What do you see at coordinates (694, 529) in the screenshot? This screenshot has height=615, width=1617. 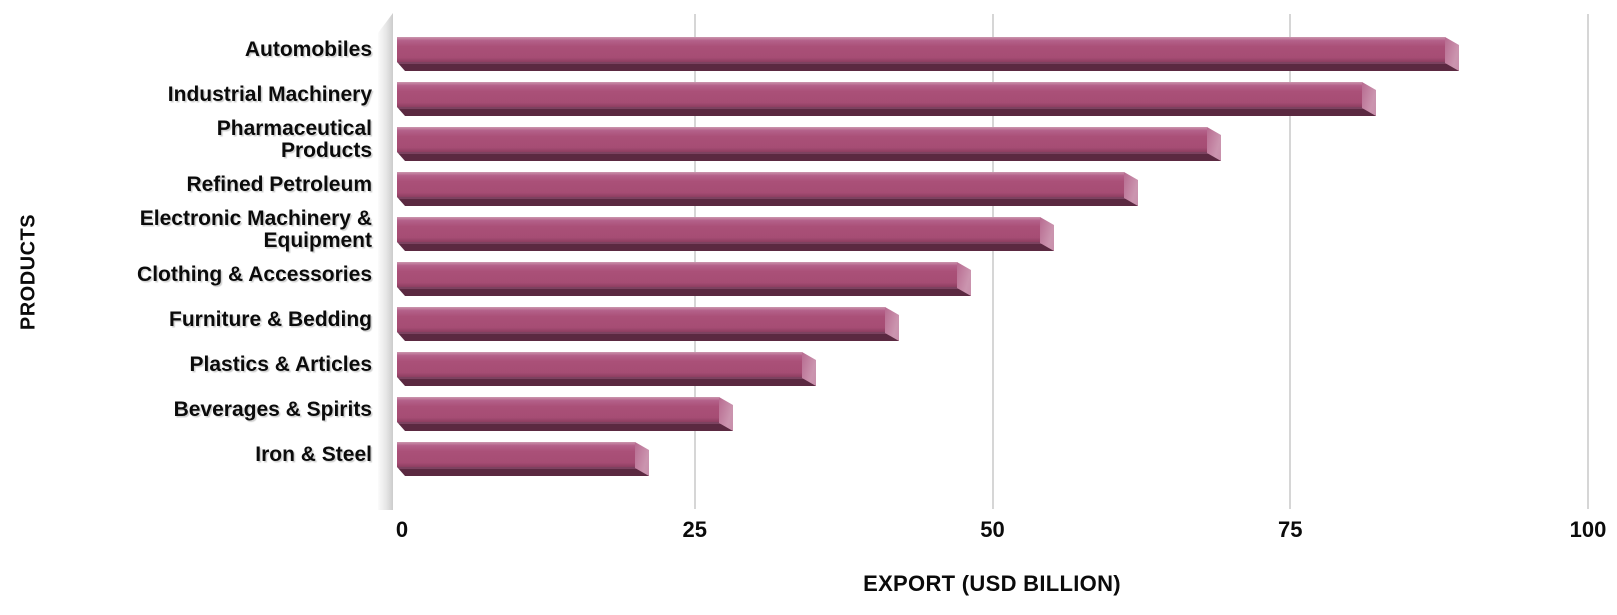 I see `x-tick-label: 25` at bounding box center [694, 529].